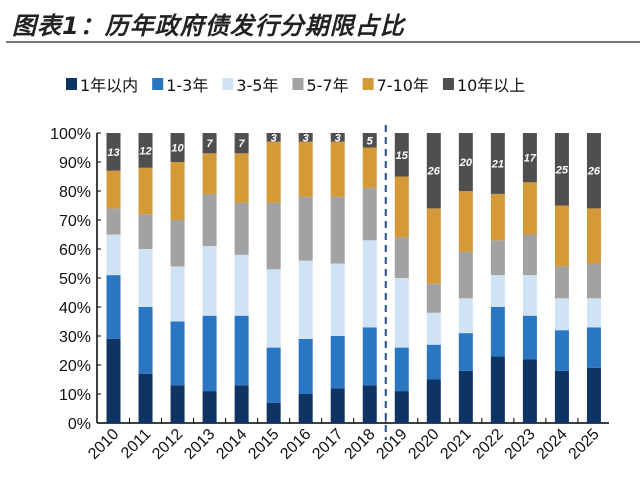 The width and height of the screenshot is (640, 495). Describe the element at coordinates (391, 444) in the screenshot. I see `x-tick-label: 2019` at that location.